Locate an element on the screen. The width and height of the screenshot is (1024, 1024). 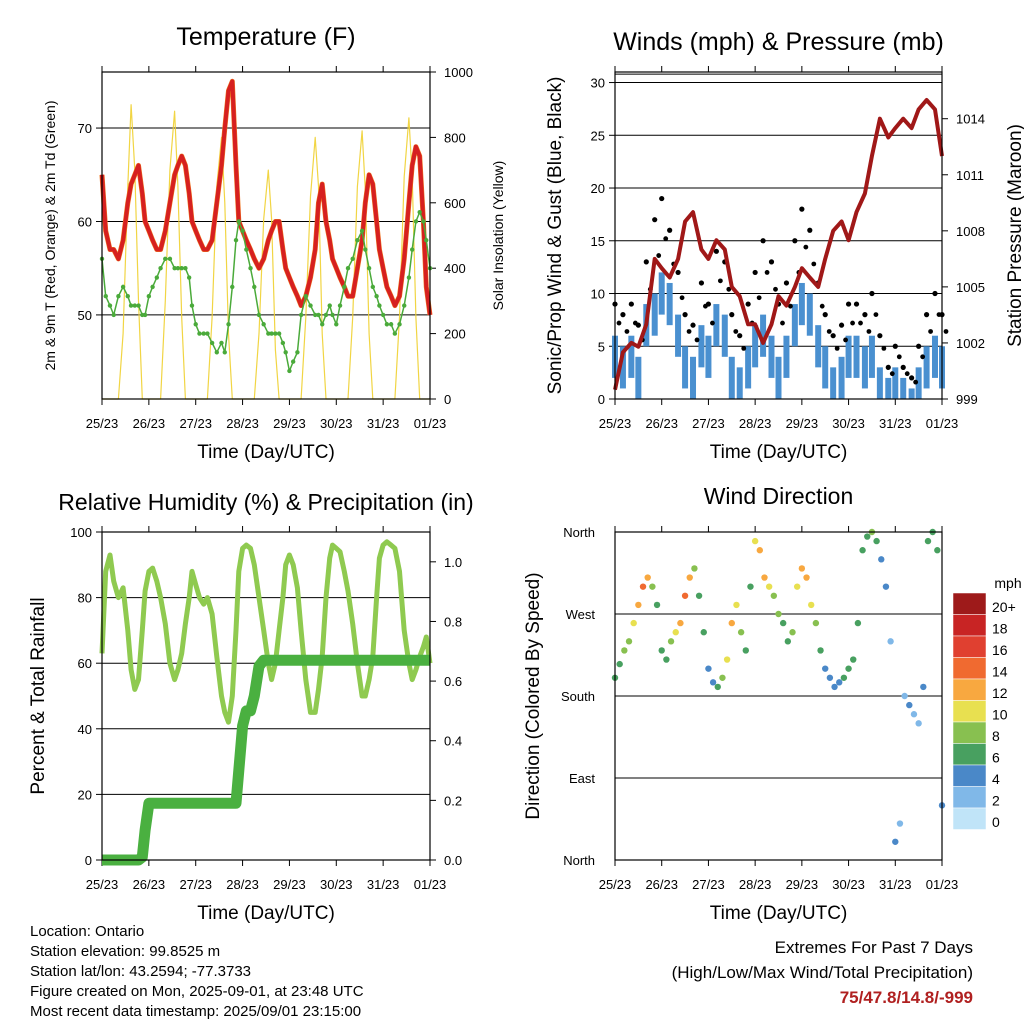
chart-2-y-tick: 20 is located at coordinates (85, 794).